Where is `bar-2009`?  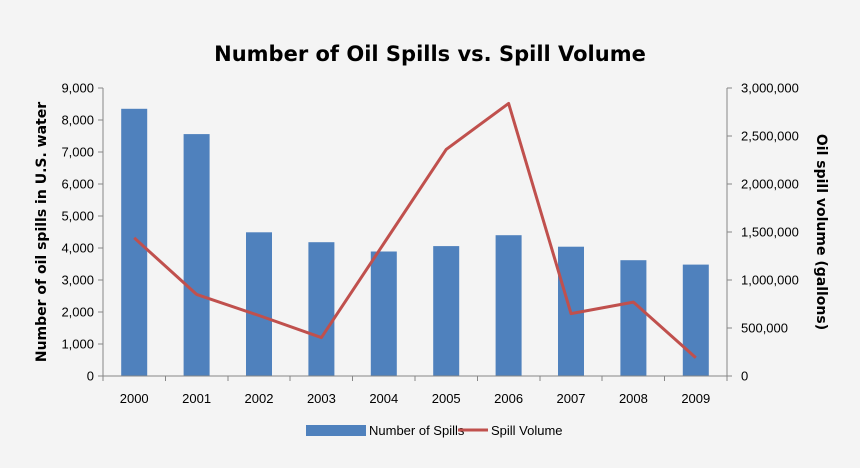 bar-2009 is located at coordinates (695, 320).